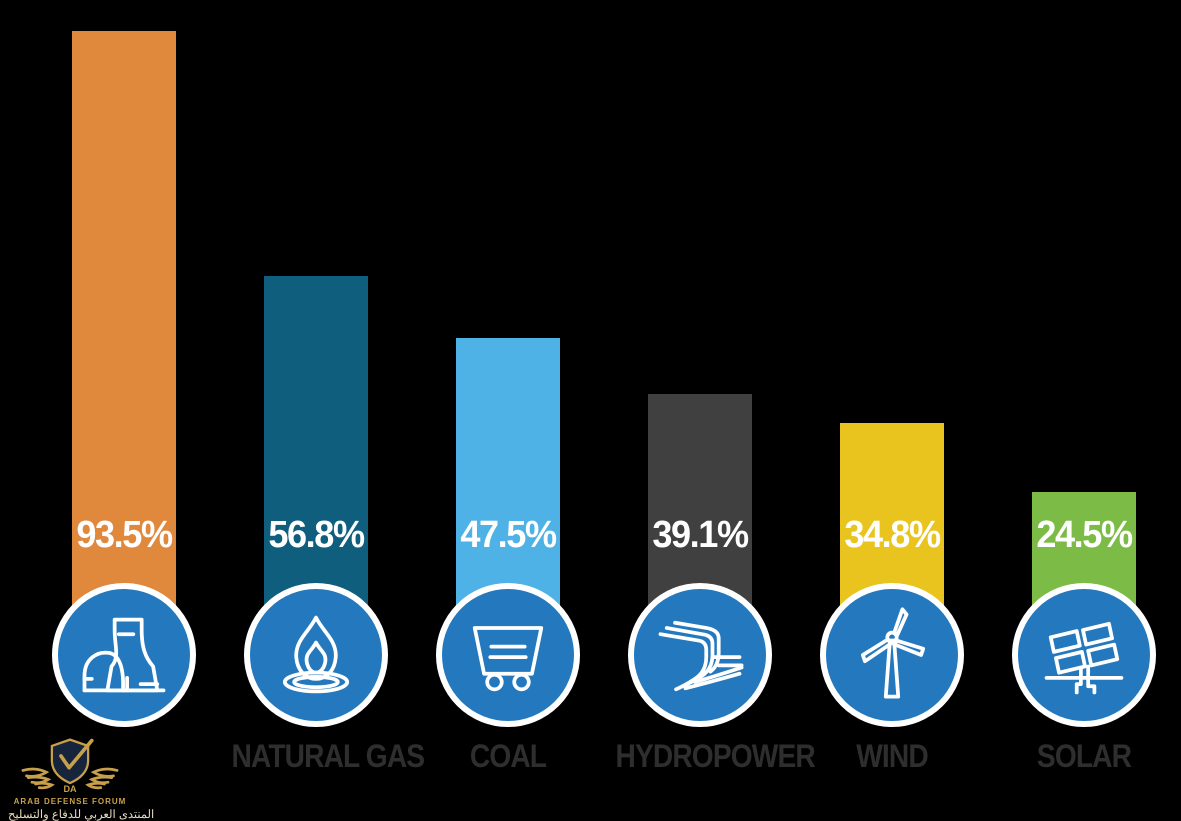 Image resolution: width=1181 pixels, height=821 pixels. Describe the element at coordinates (508, 659) in the screenshot. I see `coal-cart-icon` at that location.